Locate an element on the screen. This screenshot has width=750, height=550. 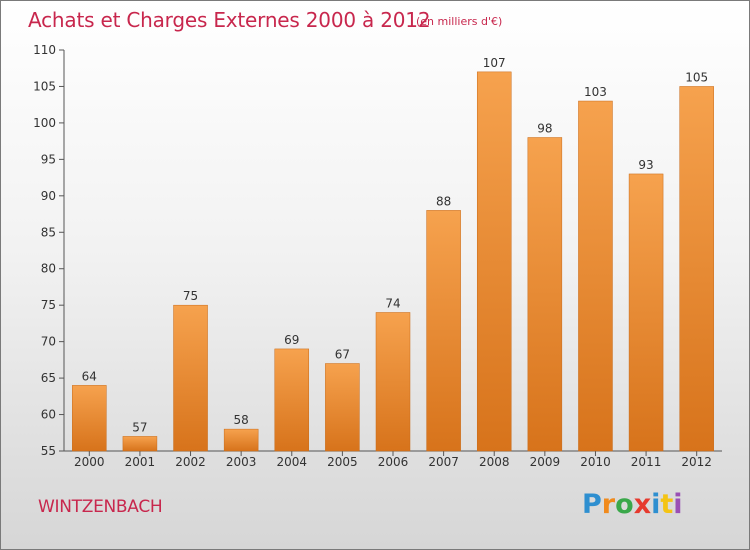
x-tick-label-2009: 2009 is located at coordinates (545, 462).